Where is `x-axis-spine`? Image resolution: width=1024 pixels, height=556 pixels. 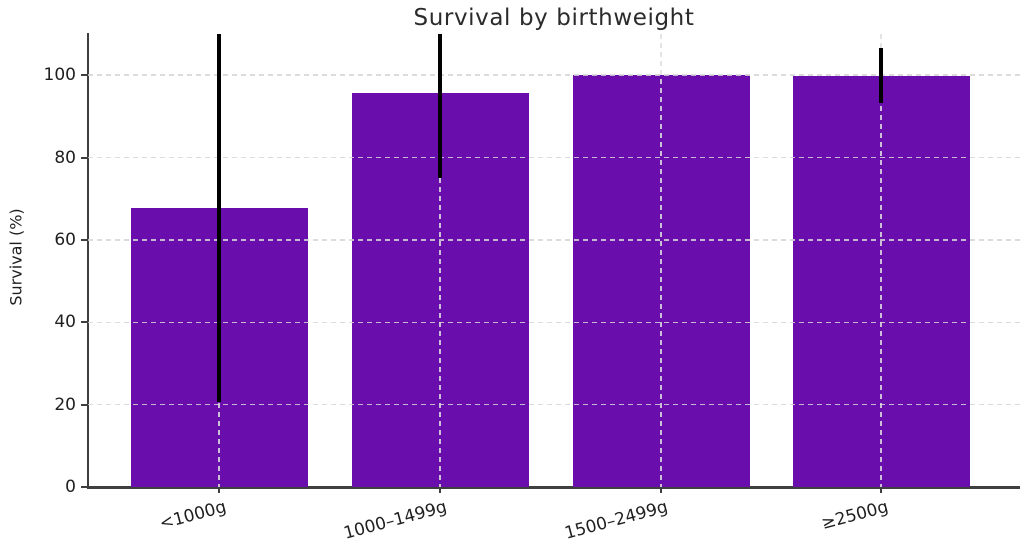 x-axis-spine is located at coordinates (553, 487).